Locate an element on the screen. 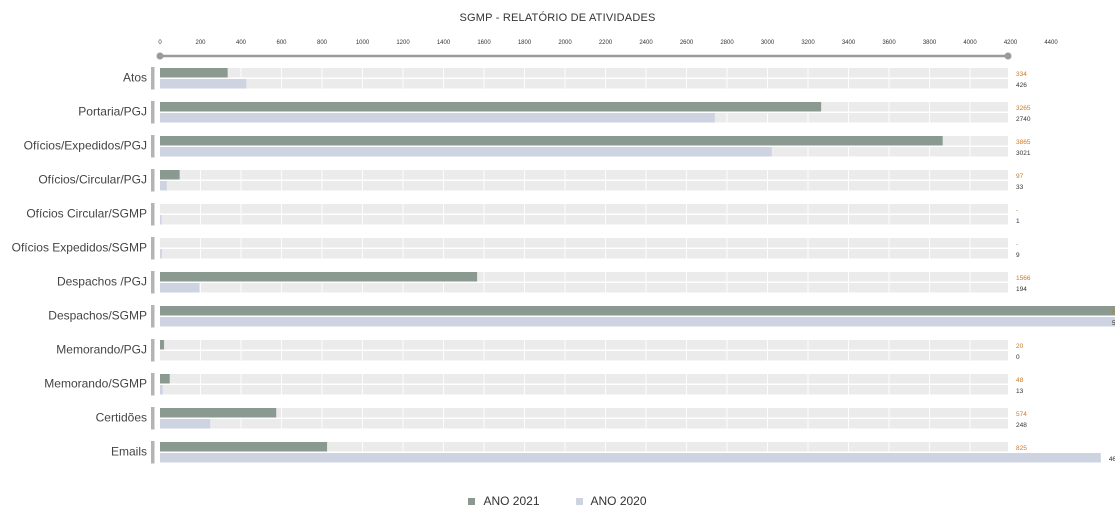 The width and height of the screenshot is (1115, 508). value-label-atos-2020: 426 is located at coordinates (1021, 85).